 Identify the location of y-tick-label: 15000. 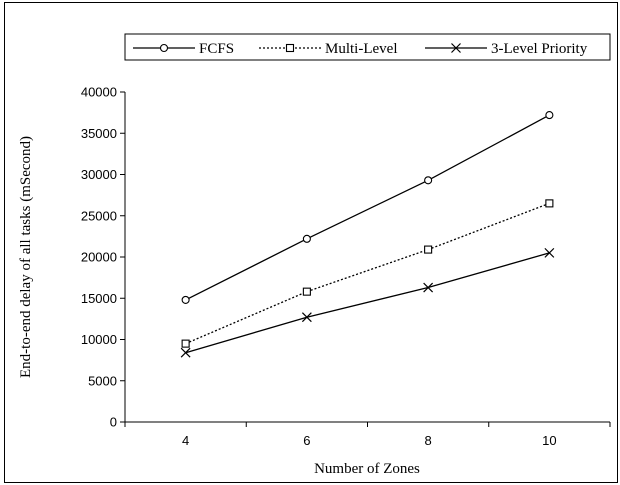
(99, 298).